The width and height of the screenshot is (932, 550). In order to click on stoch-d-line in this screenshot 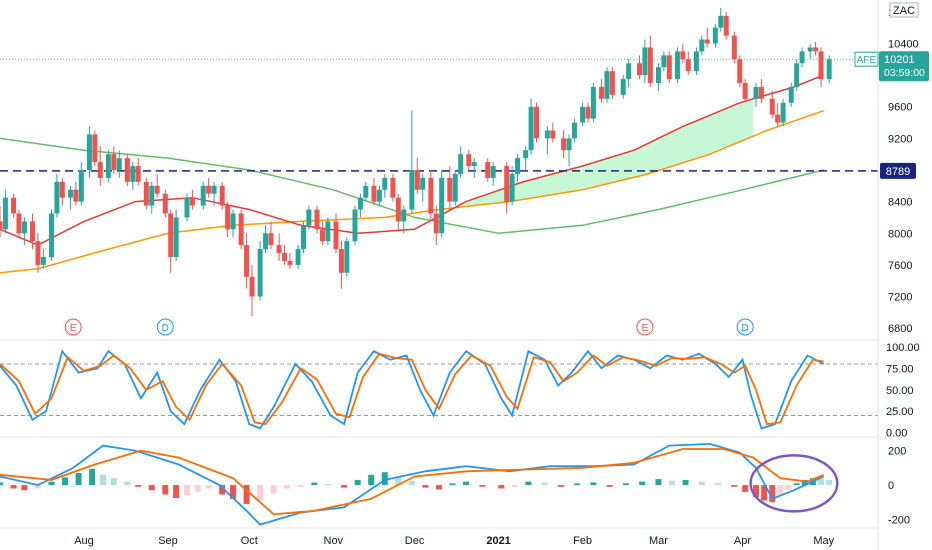, I will do `click(412, 389)`.